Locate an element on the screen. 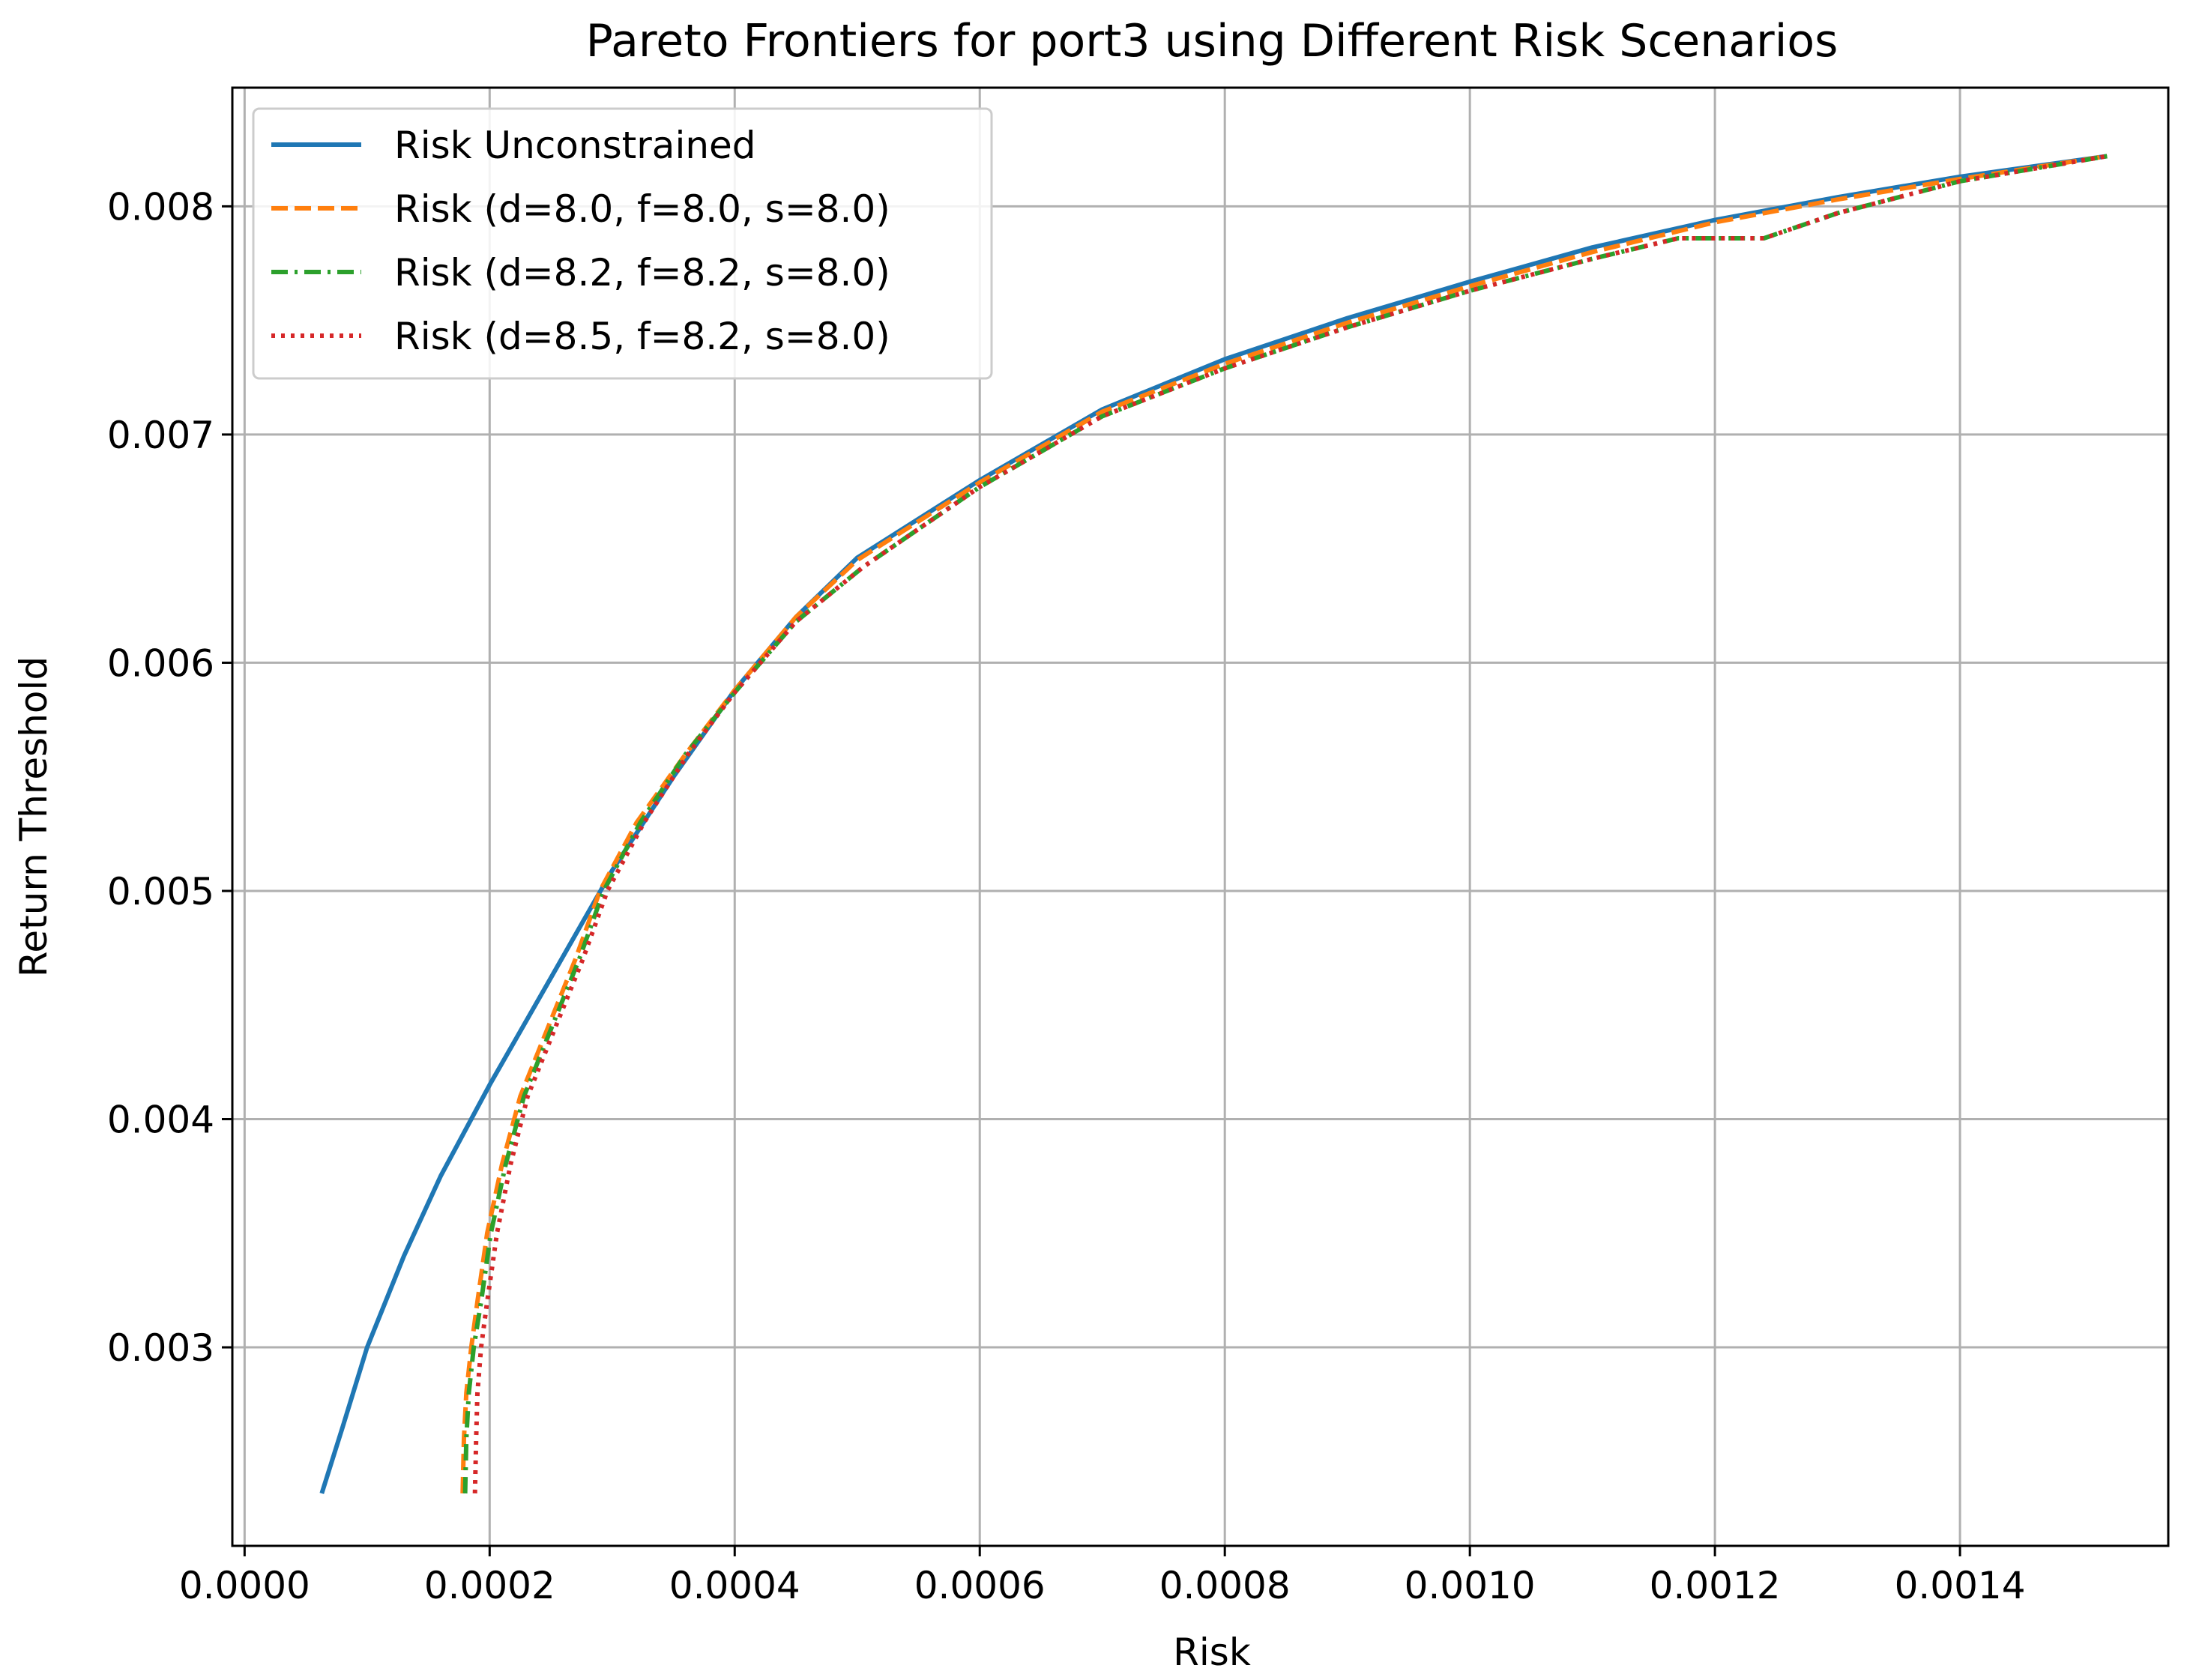 This screenshot has height=1680, width=2205. legend-label-2: Risk (d=8.0, f=8.0, s=8.0) is located at coordinates (642, 209).